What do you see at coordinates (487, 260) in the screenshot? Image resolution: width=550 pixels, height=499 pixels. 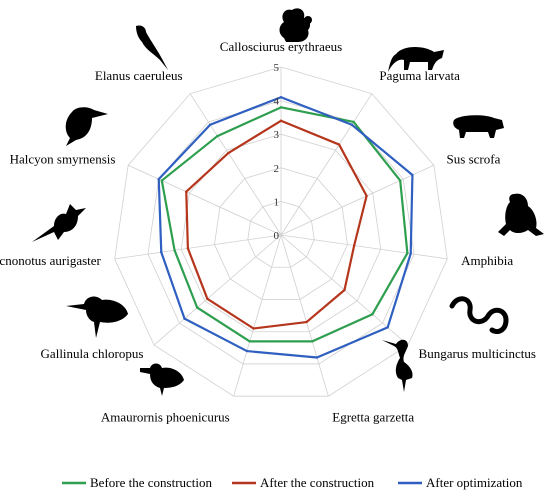 I see `category-label: Amphibia` at bounding box center [487, 260].